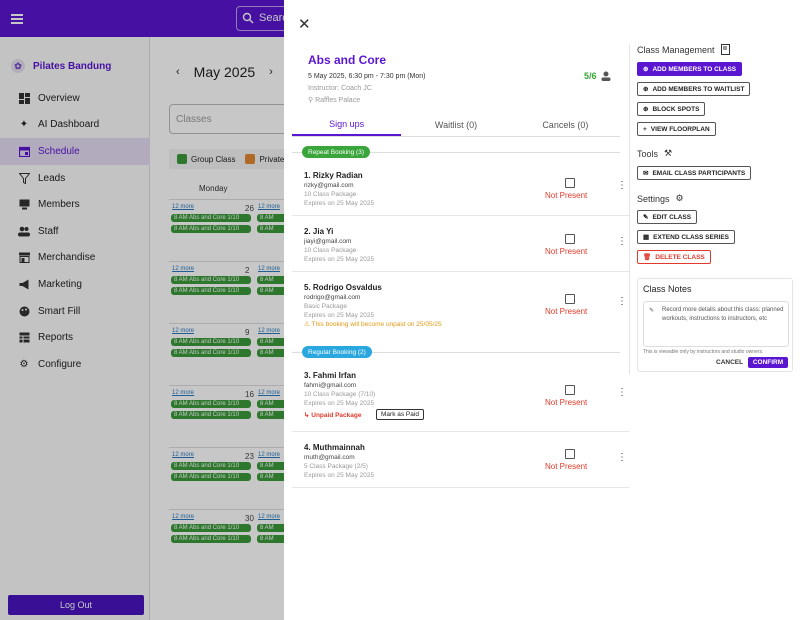 Image resolution: width=800 pixels, height=620 pixels. I want to click on add-members-to-class-button: ⊕ ADD MEMBERS TO CLASS, so click(690, 69).